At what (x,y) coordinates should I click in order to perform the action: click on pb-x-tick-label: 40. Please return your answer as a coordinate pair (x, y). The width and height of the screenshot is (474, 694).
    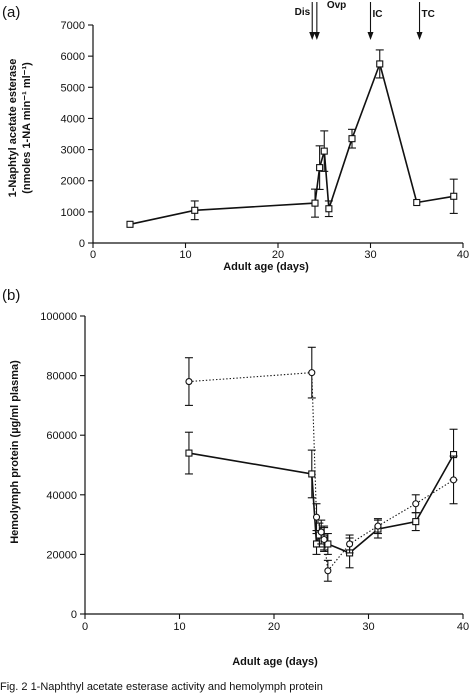
    Looking at the image, I should click on (463, 627).